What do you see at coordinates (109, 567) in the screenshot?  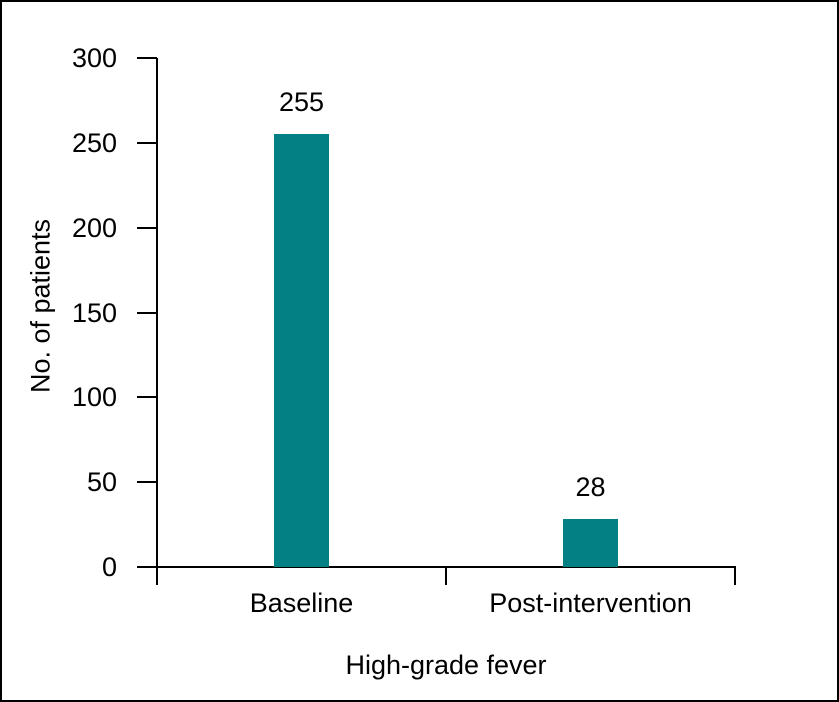 I see `y-tick-label: 0` at bounding box center [109, 567].